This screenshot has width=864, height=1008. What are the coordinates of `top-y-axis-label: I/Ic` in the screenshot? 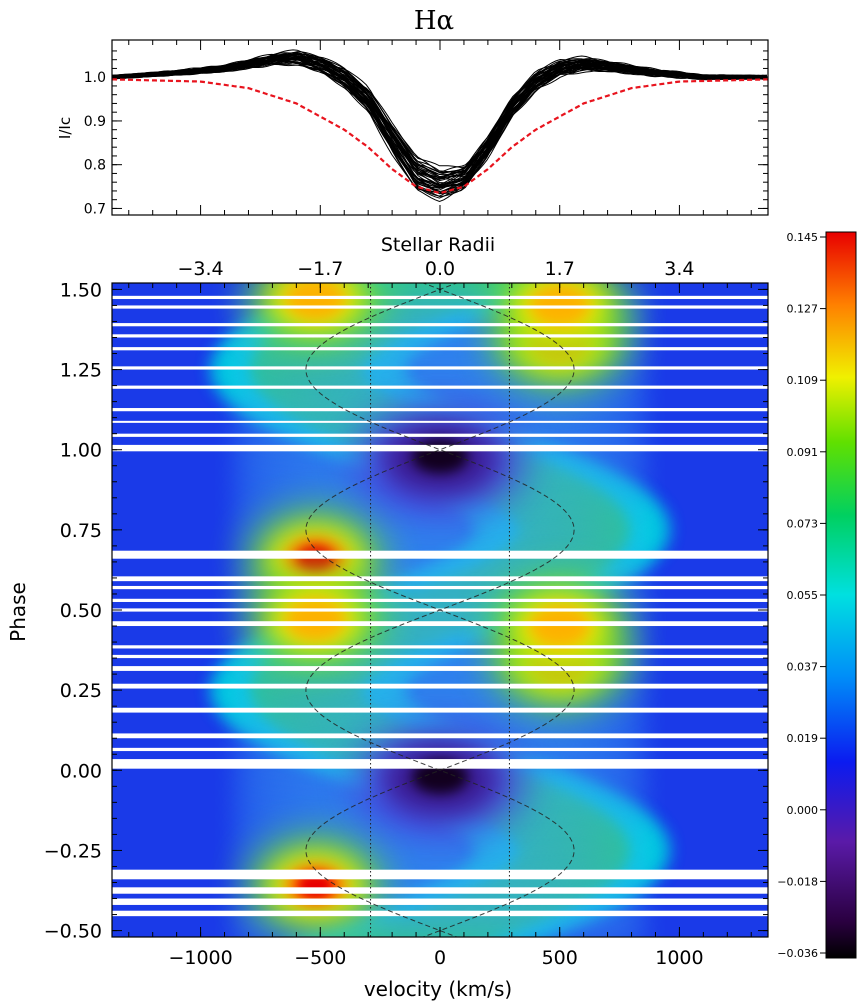 It's located at (65, 128).